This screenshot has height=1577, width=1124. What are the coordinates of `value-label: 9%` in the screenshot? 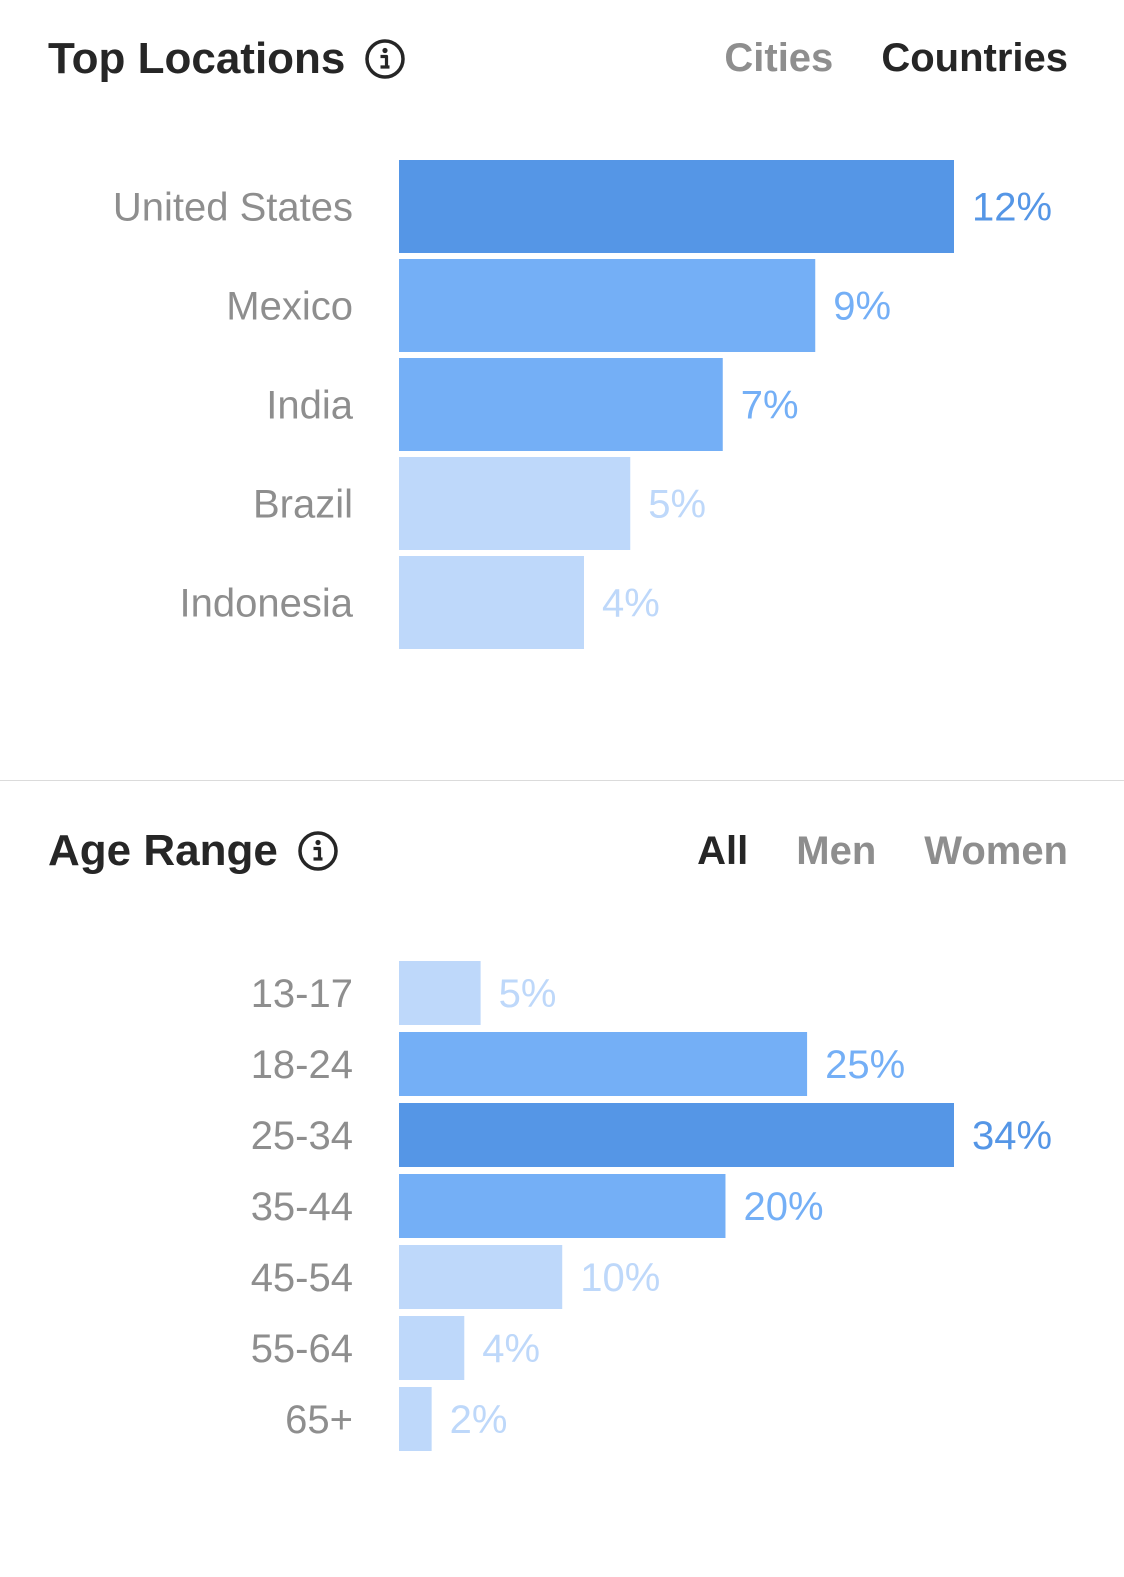 It's located at (862, 307).